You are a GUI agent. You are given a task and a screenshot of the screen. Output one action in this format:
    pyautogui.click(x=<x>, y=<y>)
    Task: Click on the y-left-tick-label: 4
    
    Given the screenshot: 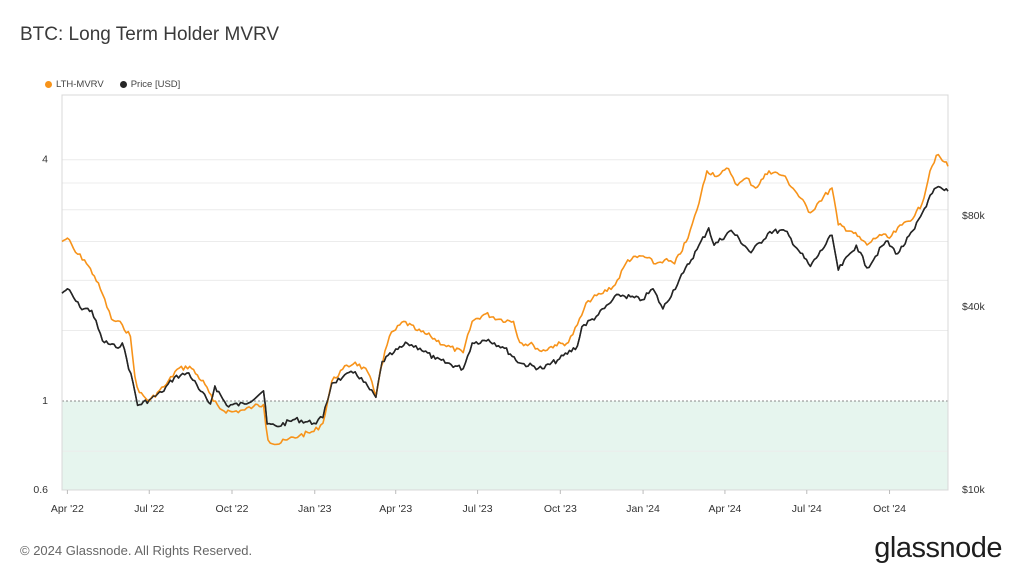 What is the action you would take?
    pyautogui.click(x=45, y=160)
    